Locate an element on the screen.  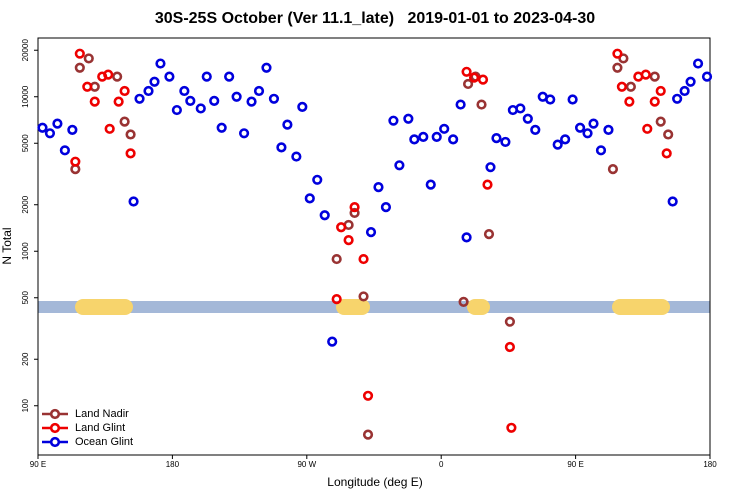
ocean-band is located at coordinates (374, 307).